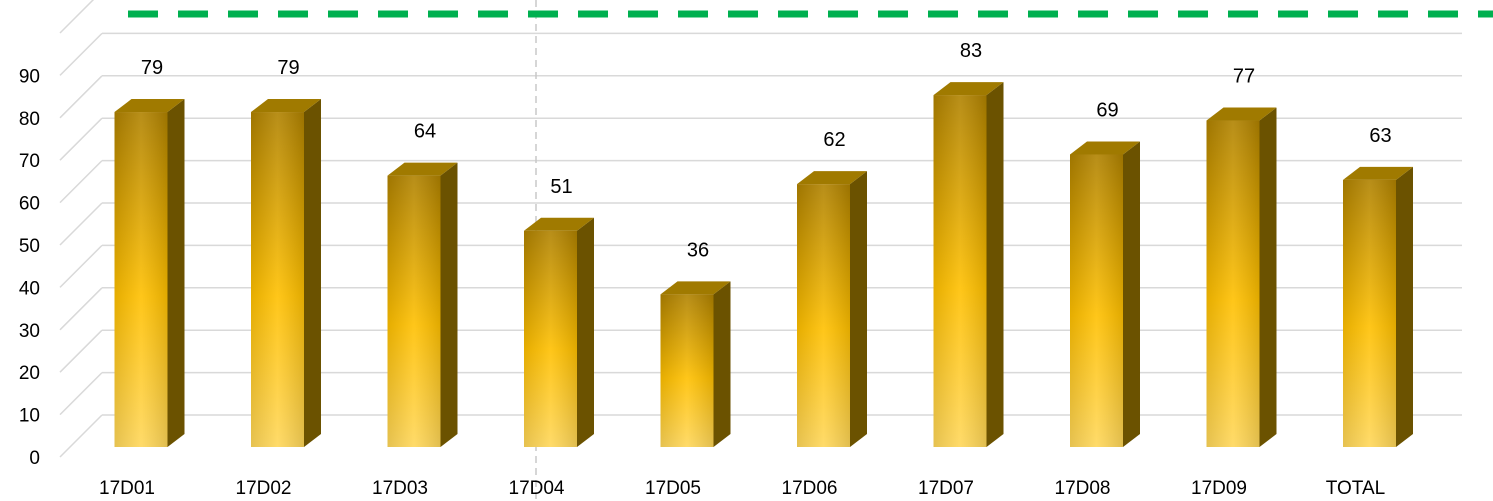 The image size is (1493, 501). I want to click on category-label: TOTAL, so click(1355, 488).